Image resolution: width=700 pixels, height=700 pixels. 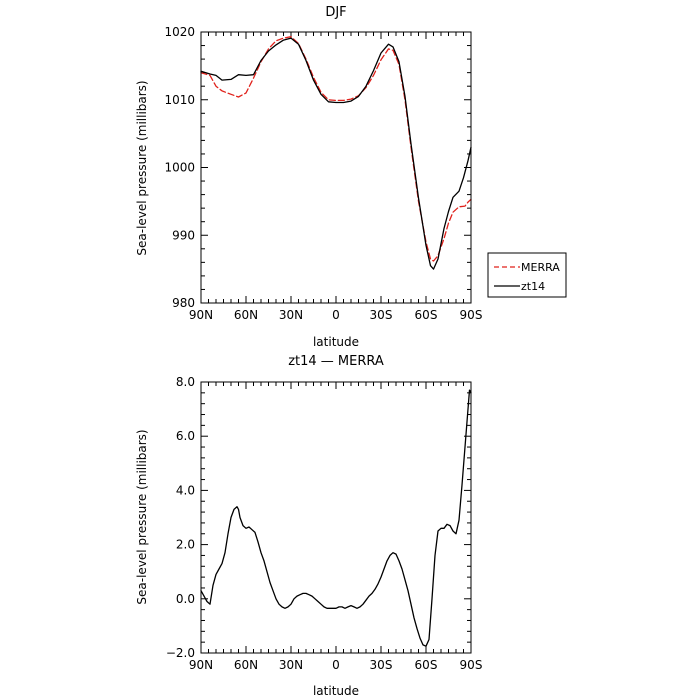 I want to click on djf-series-line-merra, so click(x=336, y=149).